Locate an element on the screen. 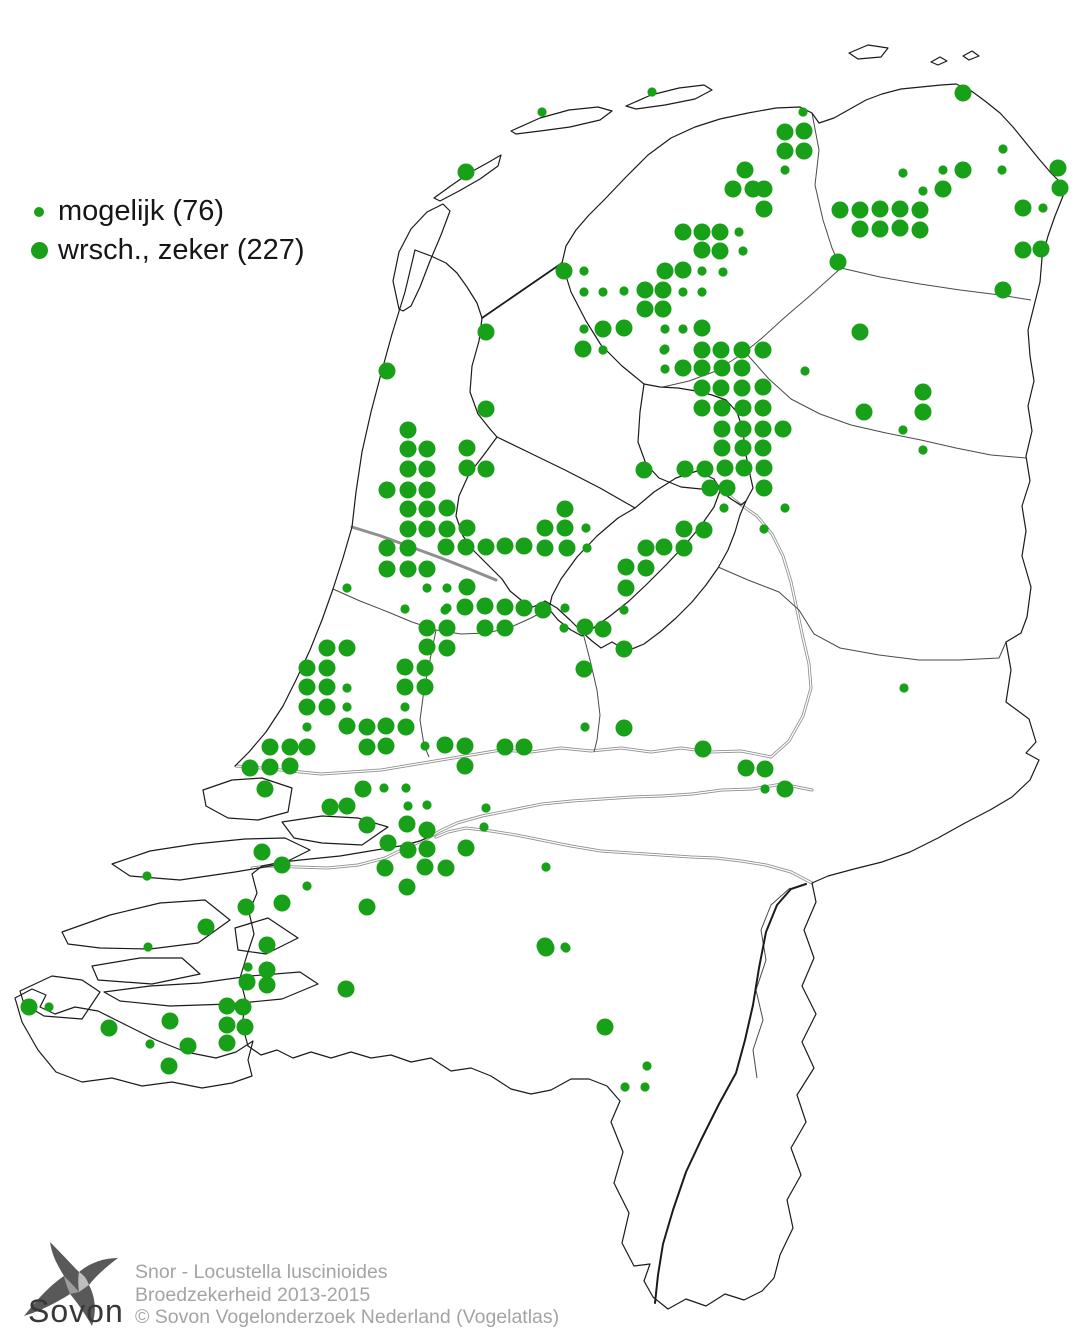  sovon-logo-text: Sovon is located at coordinates (76, 1311).